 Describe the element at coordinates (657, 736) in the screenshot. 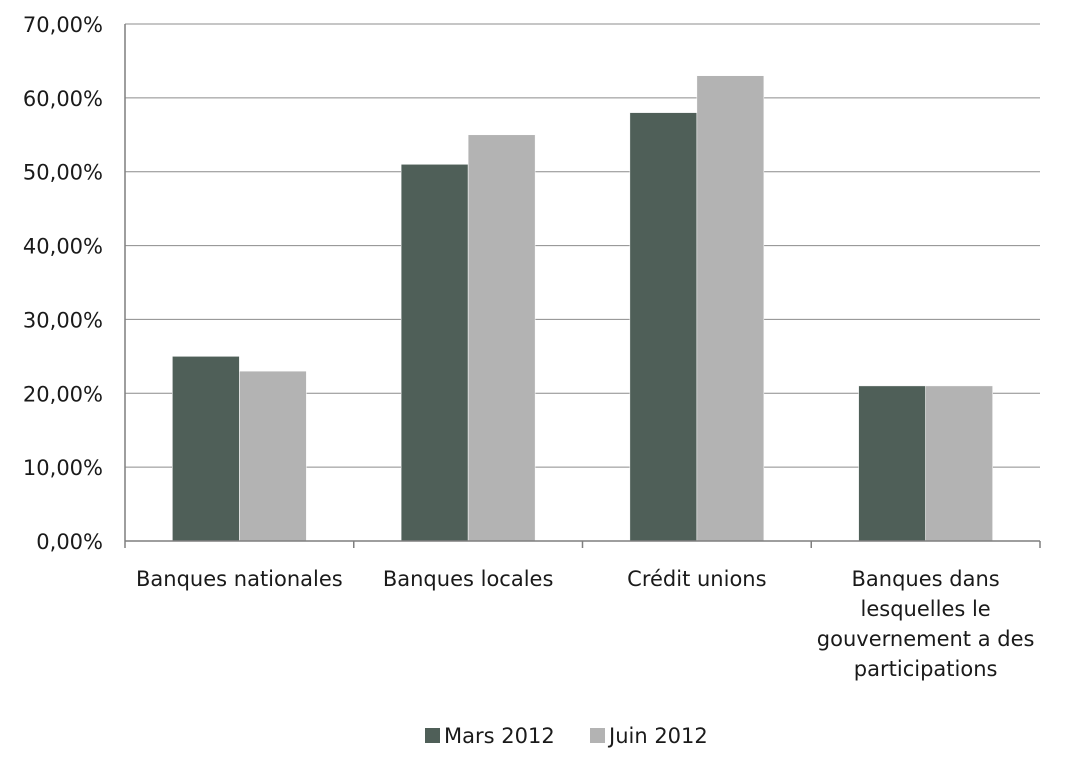

I see `legend-label: Juin 2012` at that location.